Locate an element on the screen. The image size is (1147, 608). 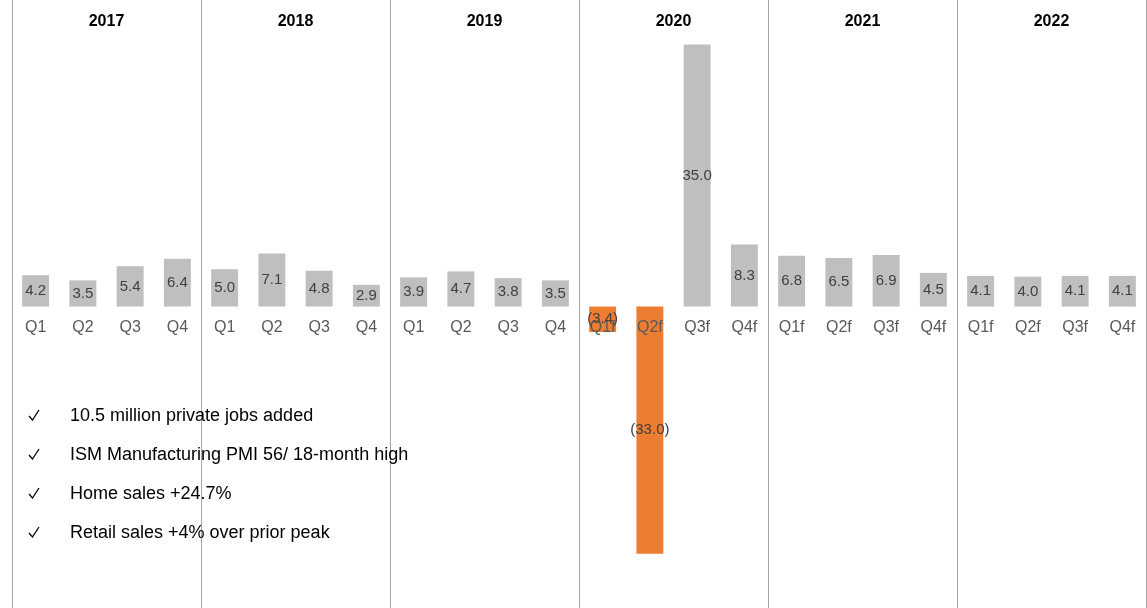
text: 2021 is located at coordinates (862, 21).